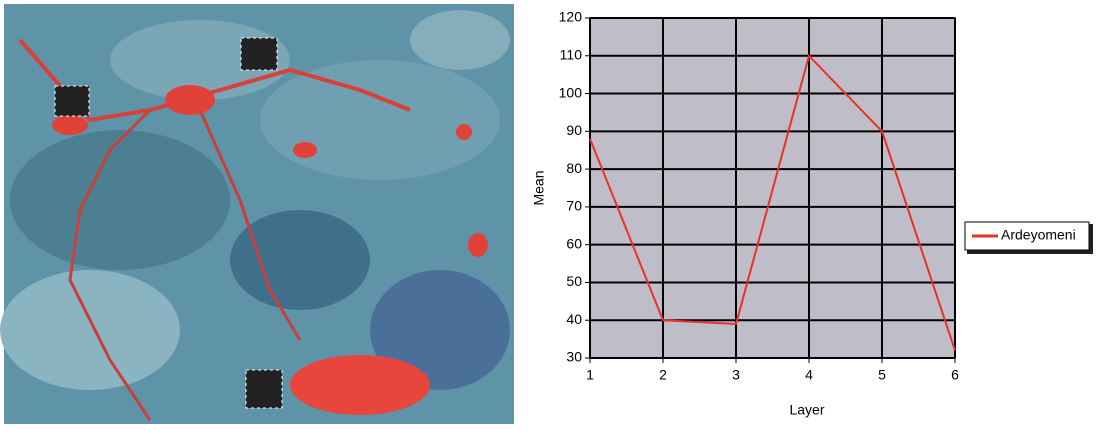 This screenshot has width=1108, height=434. I want to click on y-tick-label: 80, so click(574, 168).